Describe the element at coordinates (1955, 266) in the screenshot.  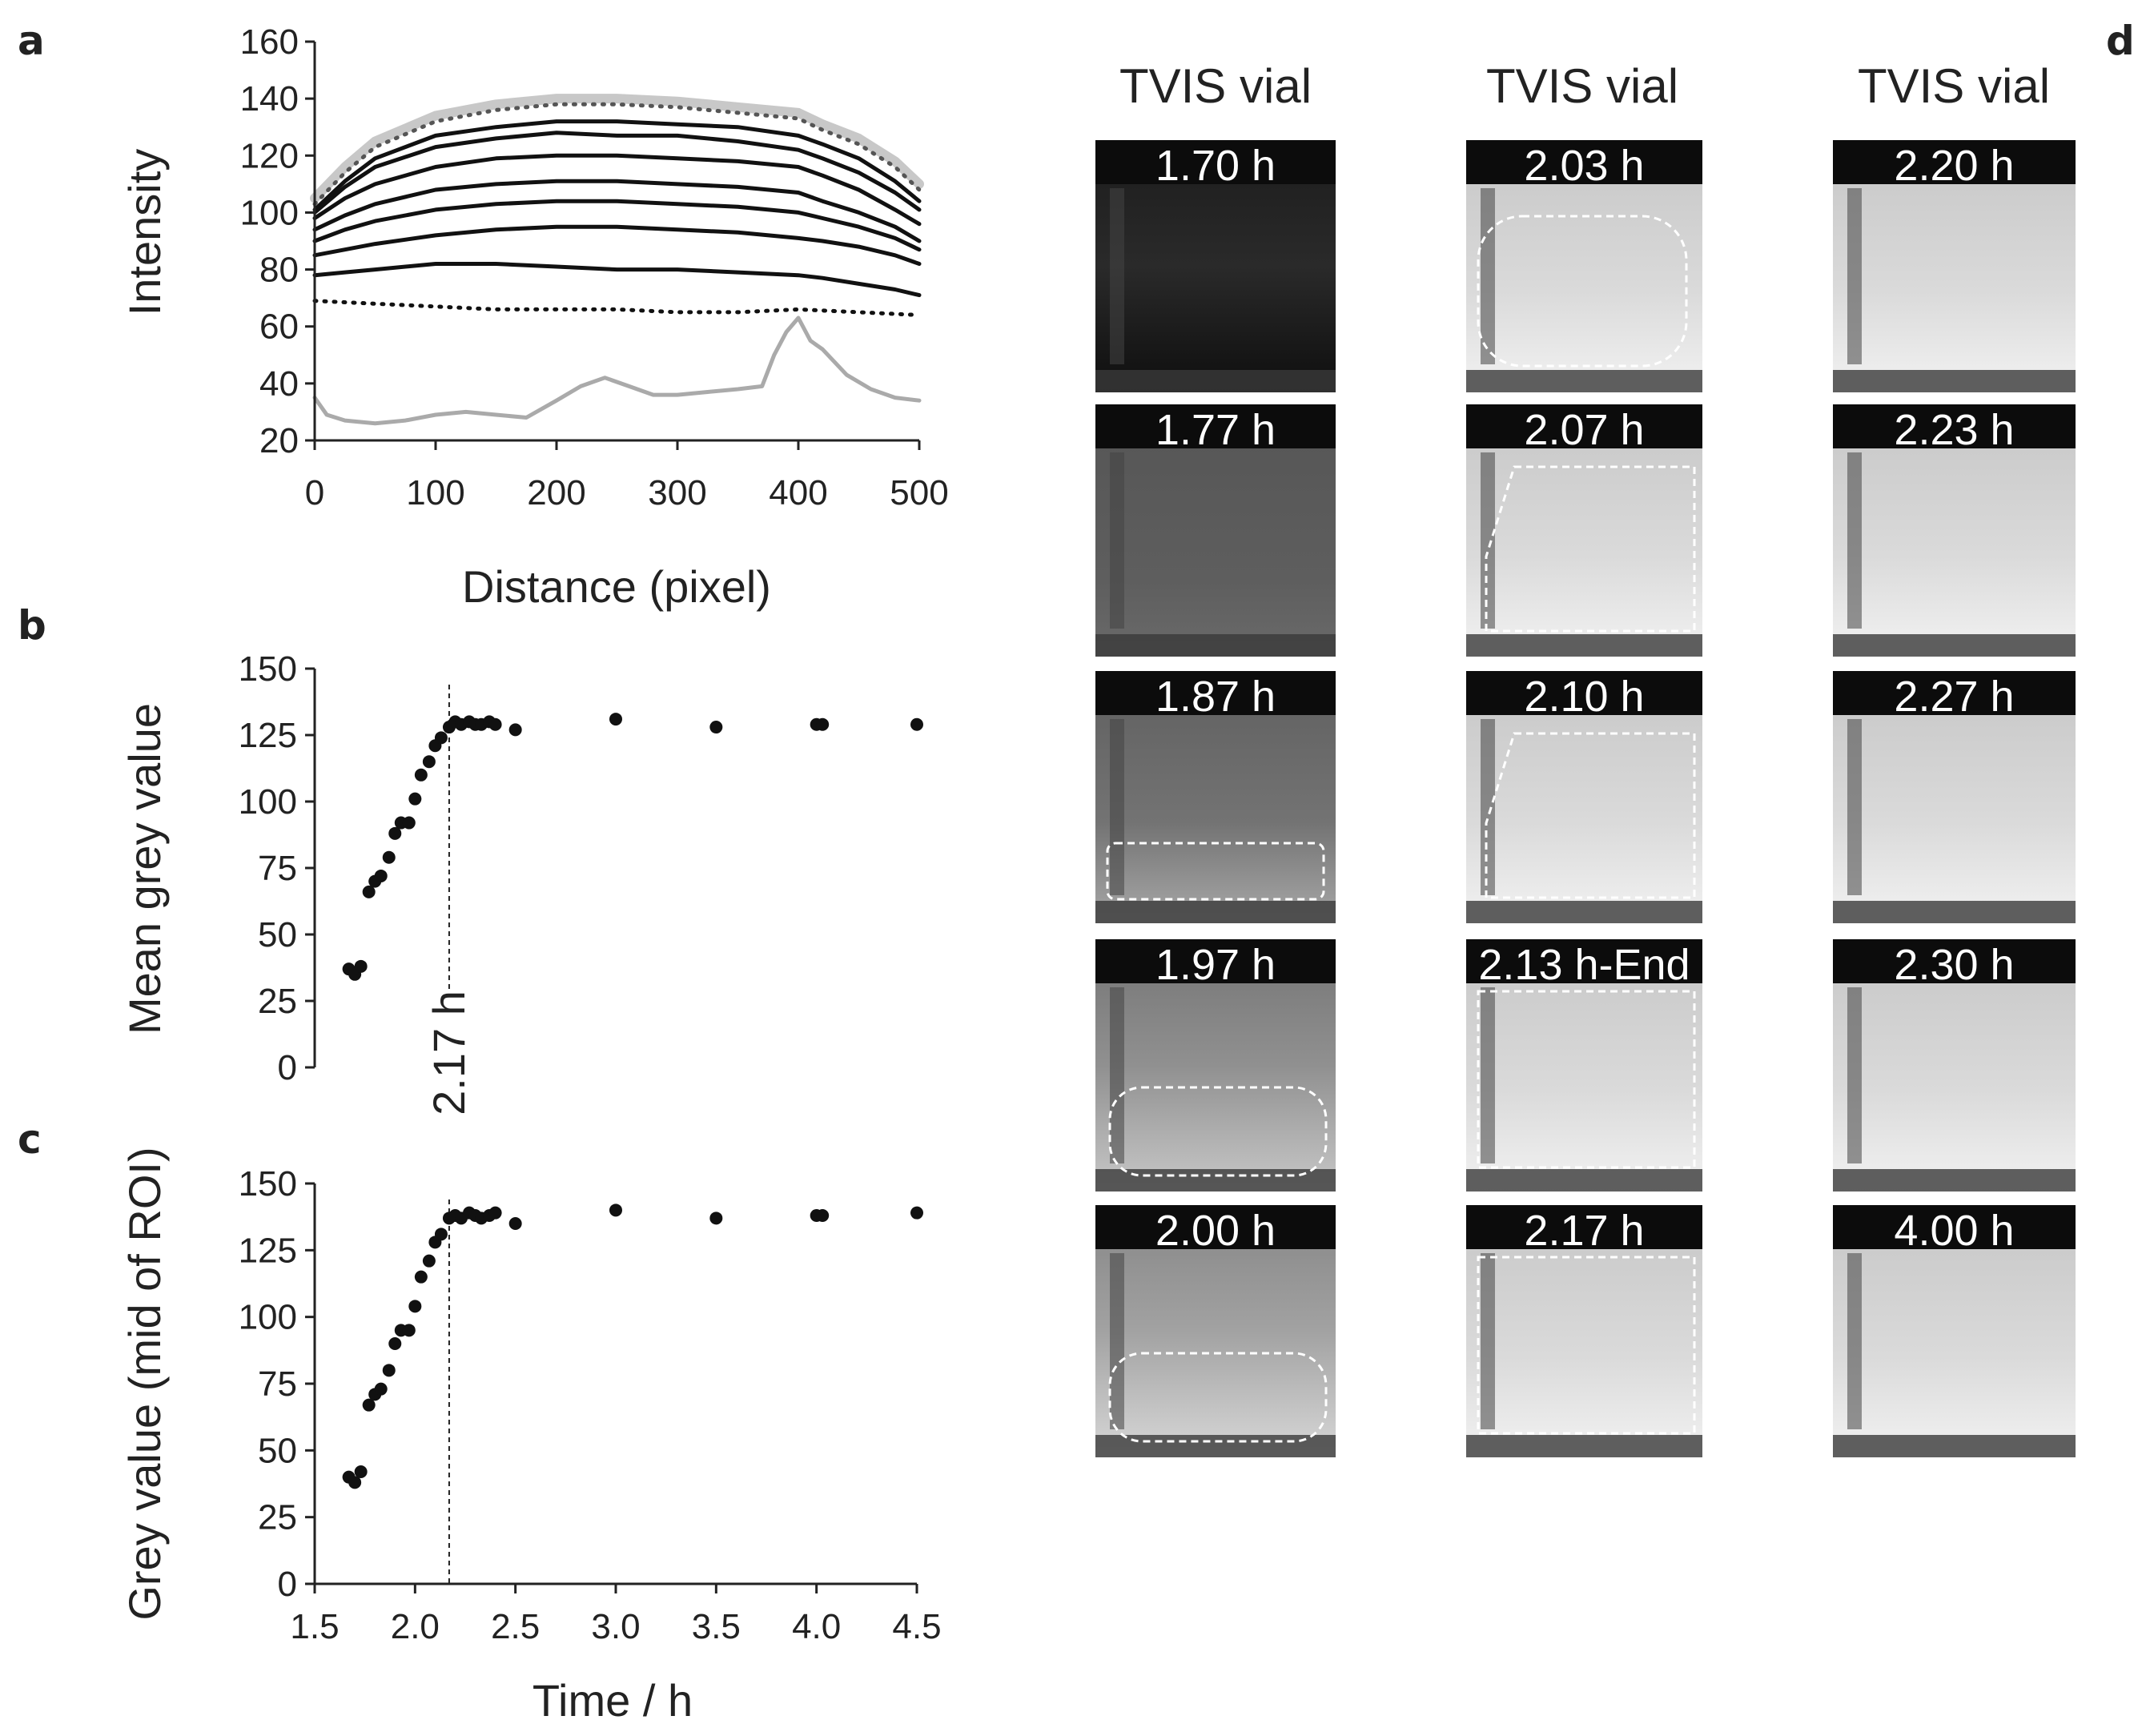
I see `vial-frame: 2.20 h` at that location.